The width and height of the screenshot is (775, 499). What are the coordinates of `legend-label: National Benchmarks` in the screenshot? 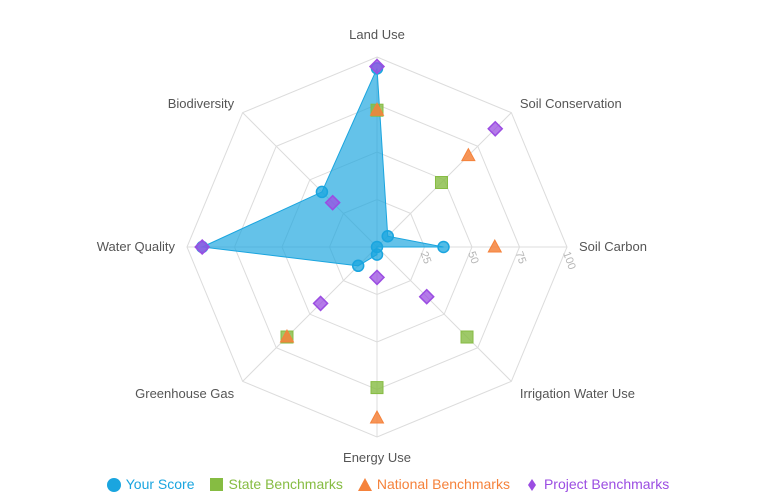 It's located at (443, 484).